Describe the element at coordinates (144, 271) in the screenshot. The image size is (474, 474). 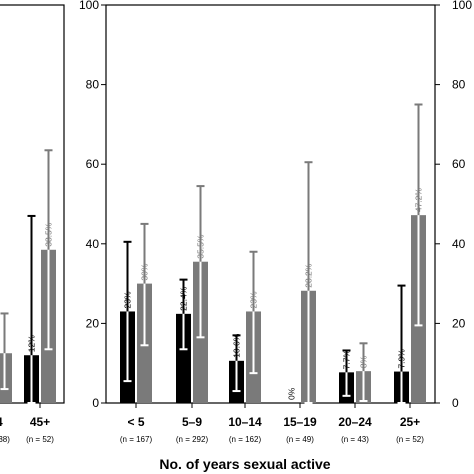
I see `data-label: 30%` at that location.